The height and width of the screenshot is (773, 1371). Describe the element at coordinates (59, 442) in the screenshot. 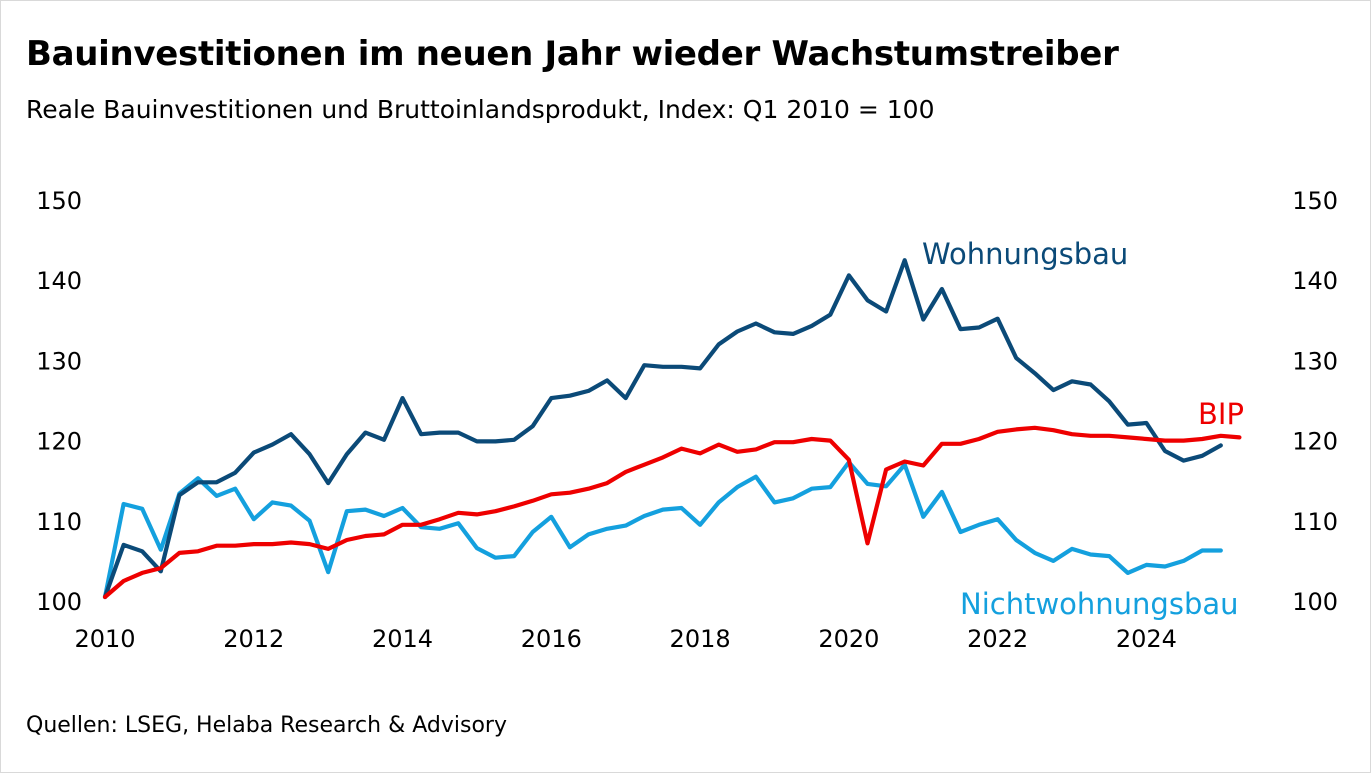

I see `y-tick-label-left: 120` at that location.